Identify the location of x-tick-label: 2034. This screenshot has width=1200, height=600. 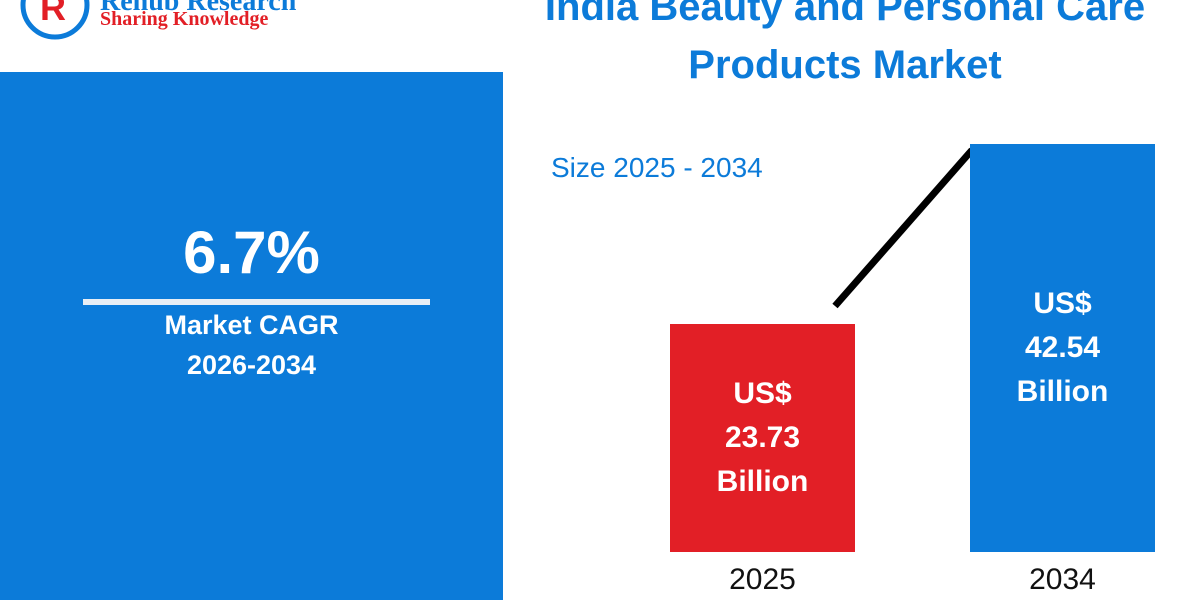
(1062, 579).